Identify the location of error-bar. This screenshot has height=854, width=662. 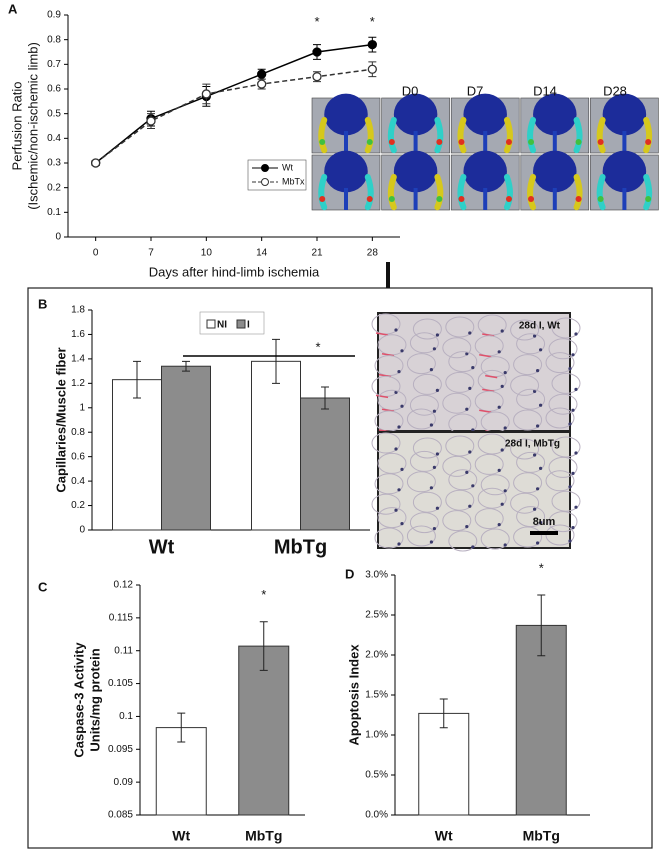
(263, 646).